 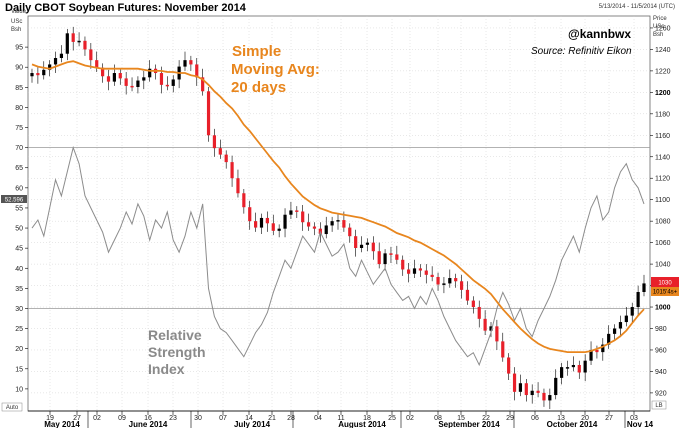 I want to click on right-price-badge-top-text: 1030, so click(x=665, y=284).